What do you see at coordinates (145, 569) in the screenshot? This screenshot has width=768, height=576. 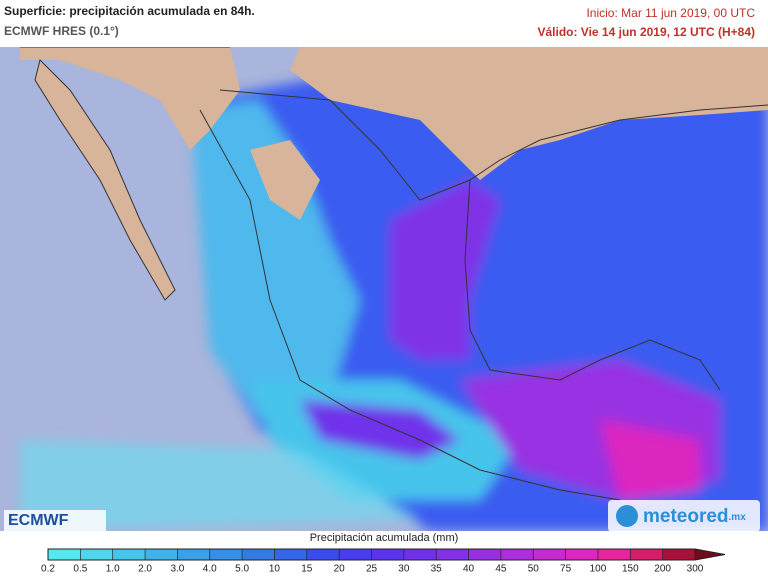 I see `tick-label: 2.0` at bounding box center [145, 569].